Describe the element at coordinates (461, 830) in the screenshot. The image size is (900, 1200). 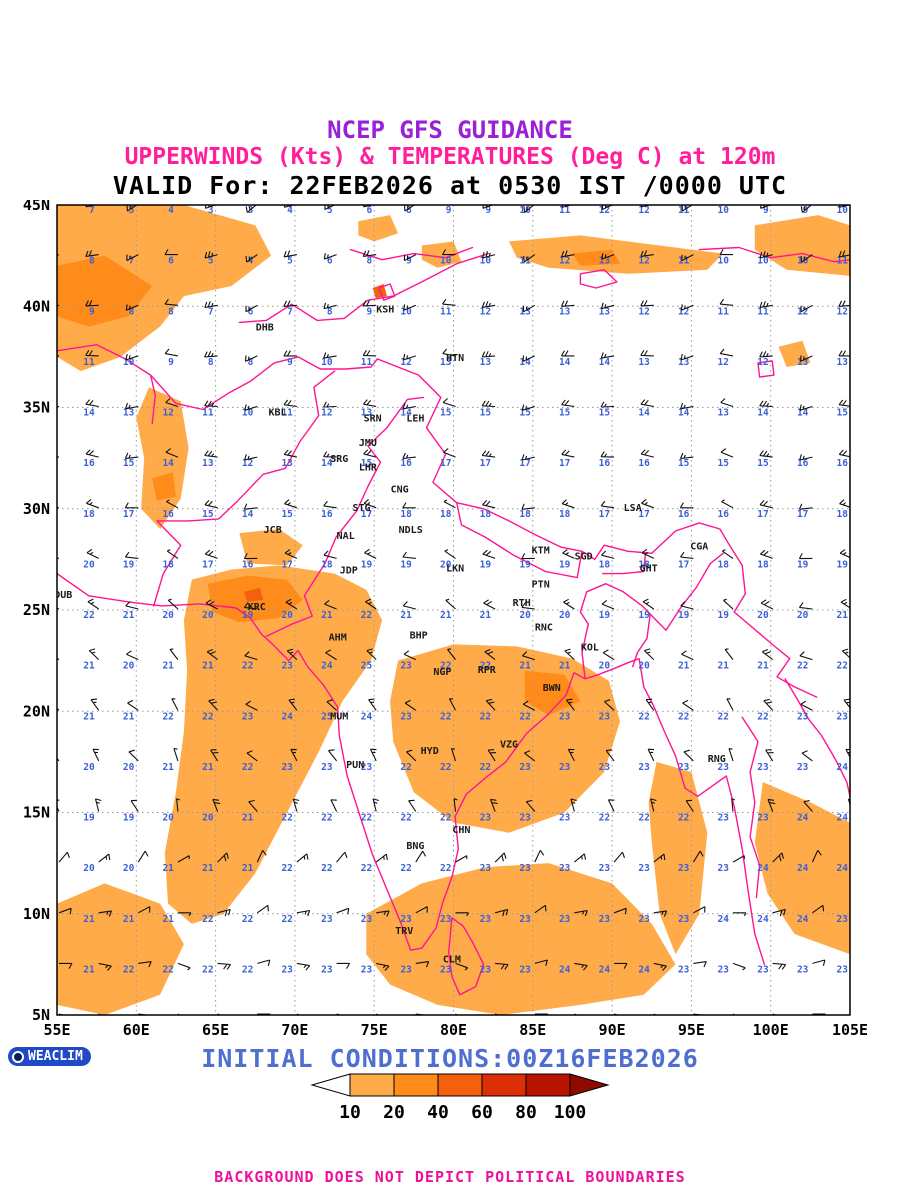
I see `station-label: CHN` at that location.